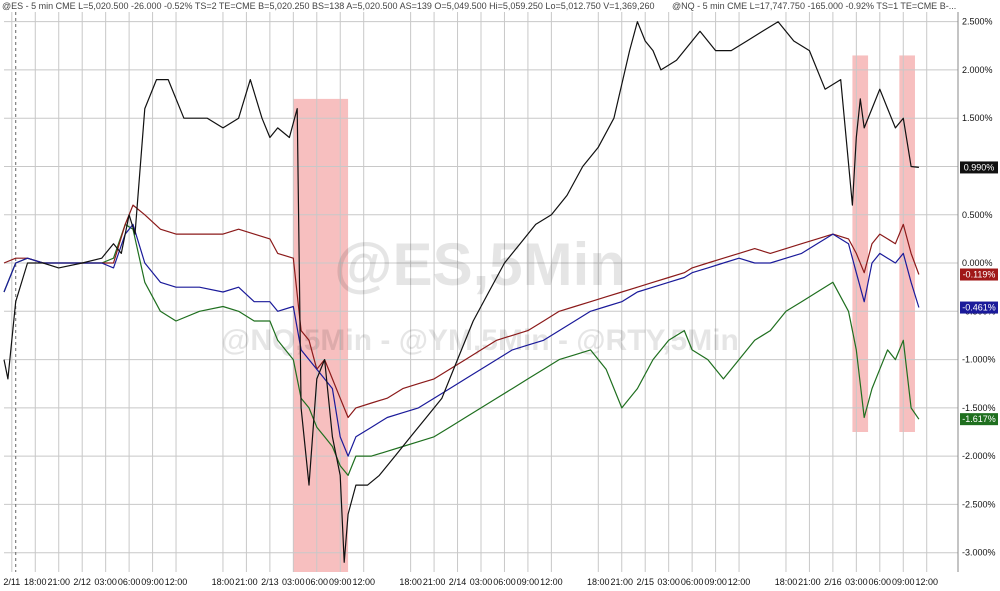 The width and height of the screenshot is (1000, 591). I want to click on watermark-main: @ES,5Min, so click(480, 264).